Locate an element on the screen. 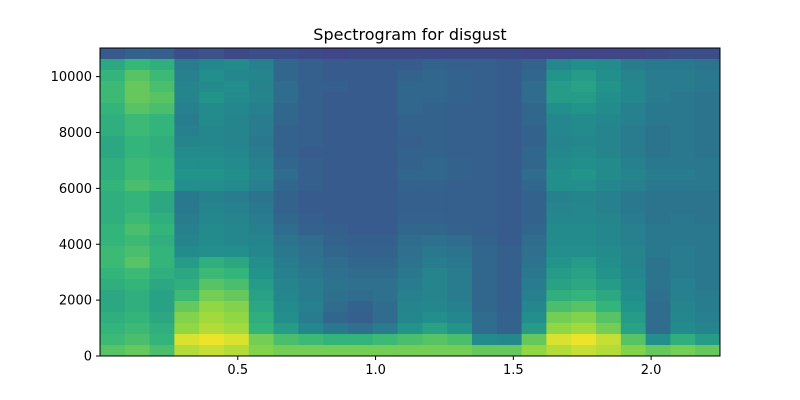  x-tick-label: 0.5 is located at coordinates (237, 370).